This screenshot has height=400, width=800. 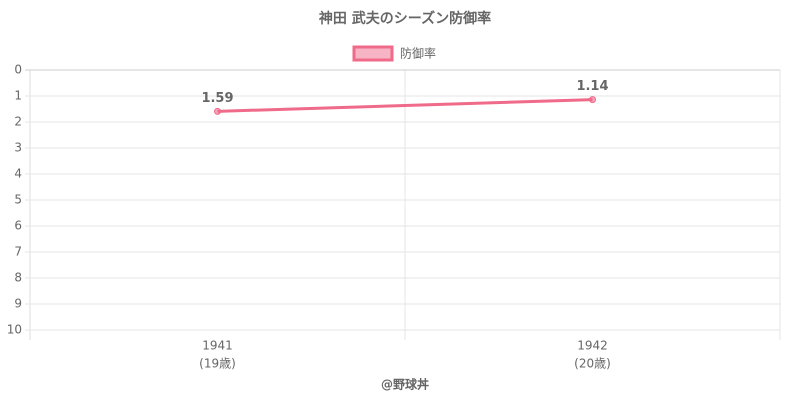 I want to click on y-tick-label: 2, so click(x=18, y=122).